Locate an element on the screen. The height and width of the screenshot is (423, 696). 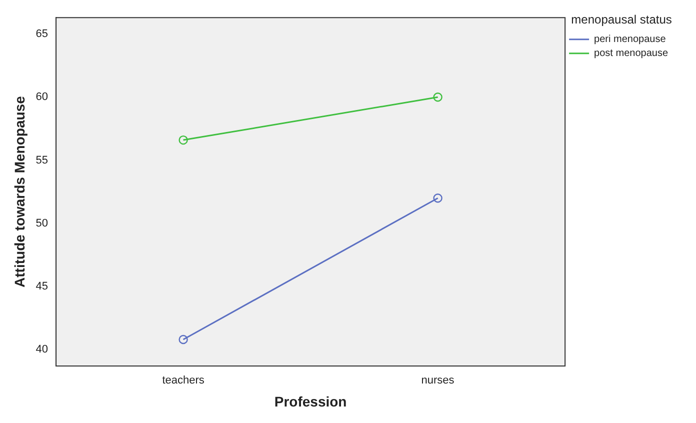
x-tick-label: teachers is located at coordinates (183, 380).